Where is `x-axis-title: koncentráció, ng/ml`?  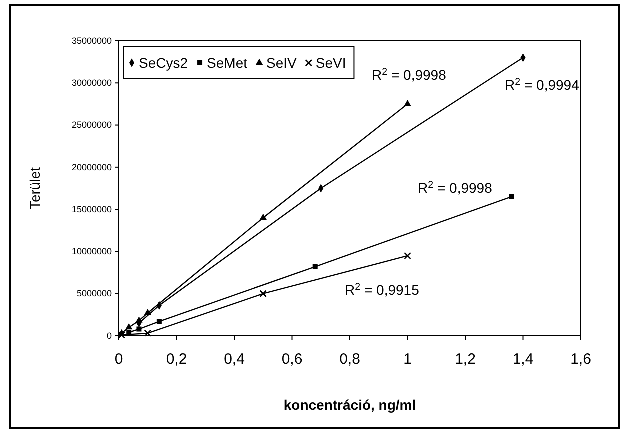 x-axis-title: koncentráció, ng/ml is located at coordinates (350, 405).